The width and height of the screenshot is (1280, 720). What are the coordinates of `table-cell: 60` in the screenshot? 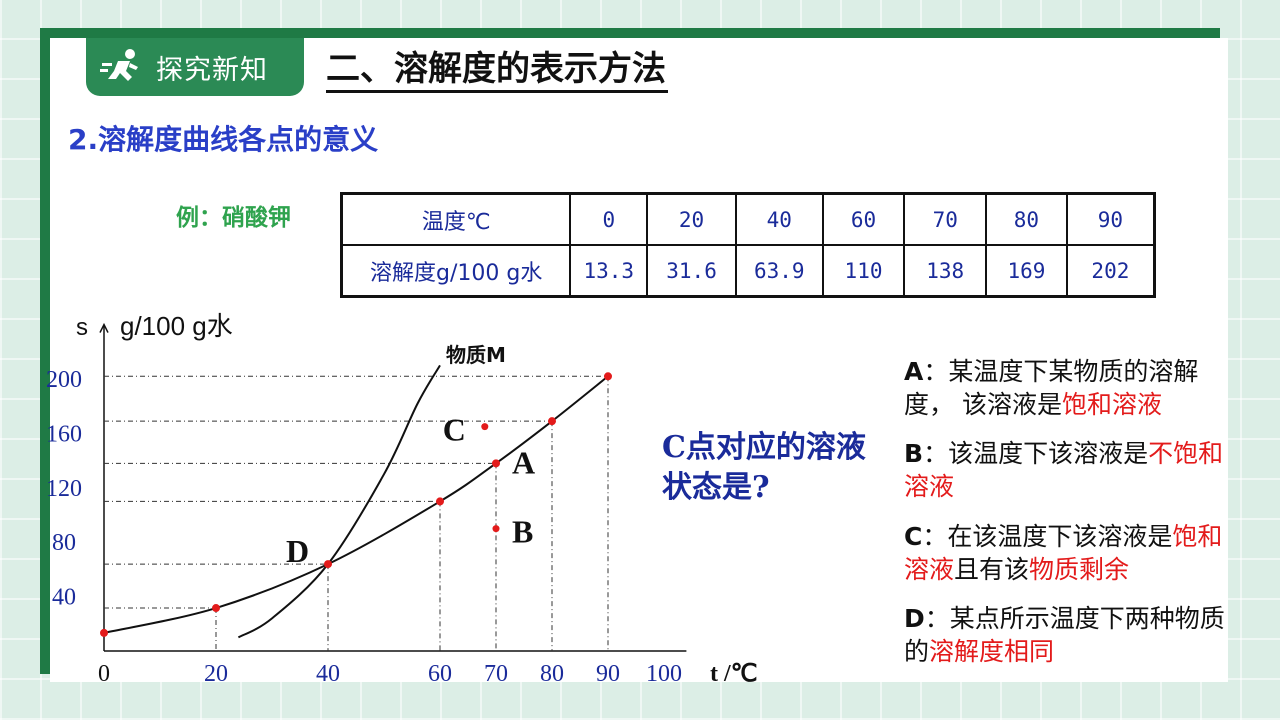 It's located at (863, 219).